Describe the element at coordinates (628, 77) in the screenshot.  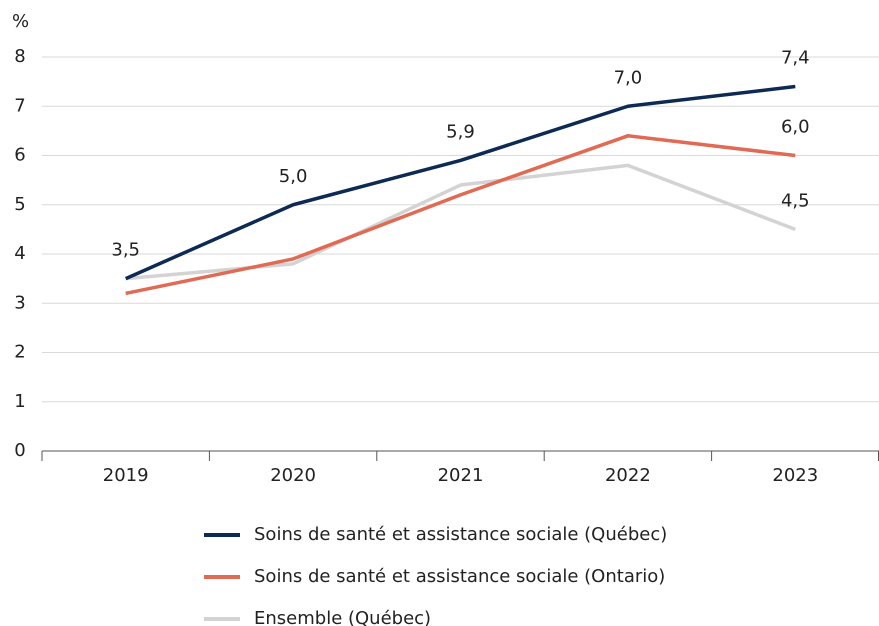
I see `data-label: 7,0` at that location.